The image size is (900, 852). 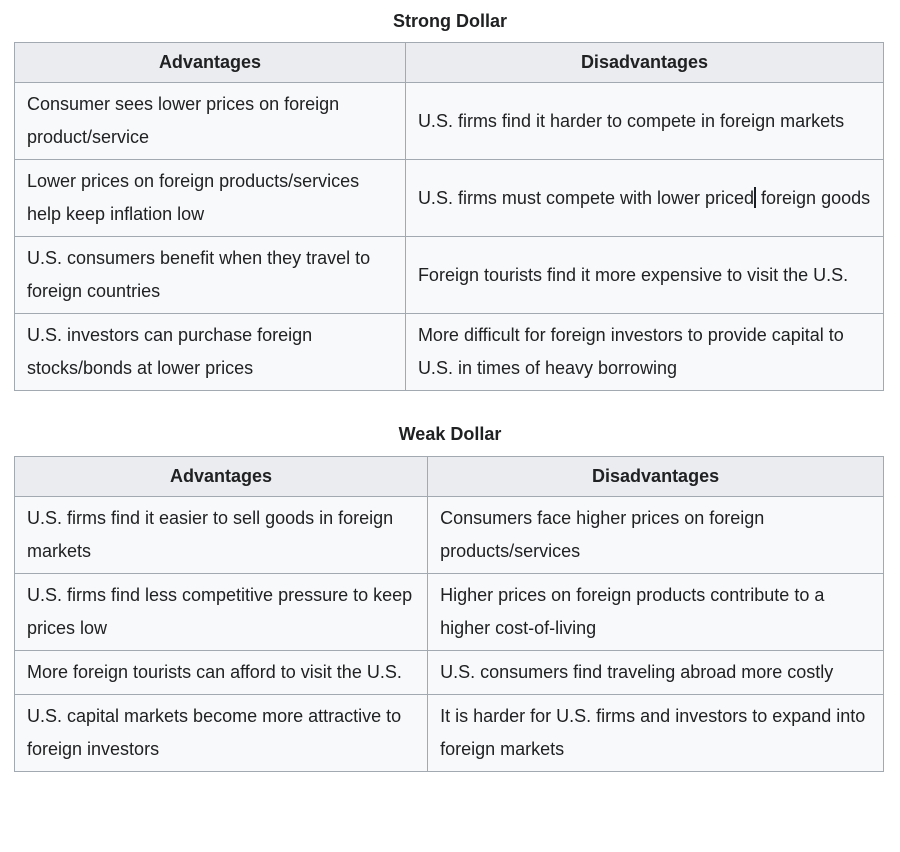 What do you see at coordinates (450, 434) in the screenshot?
I see `weak-dollar-title: Weak Dollar` at bounding box center [450, 434].